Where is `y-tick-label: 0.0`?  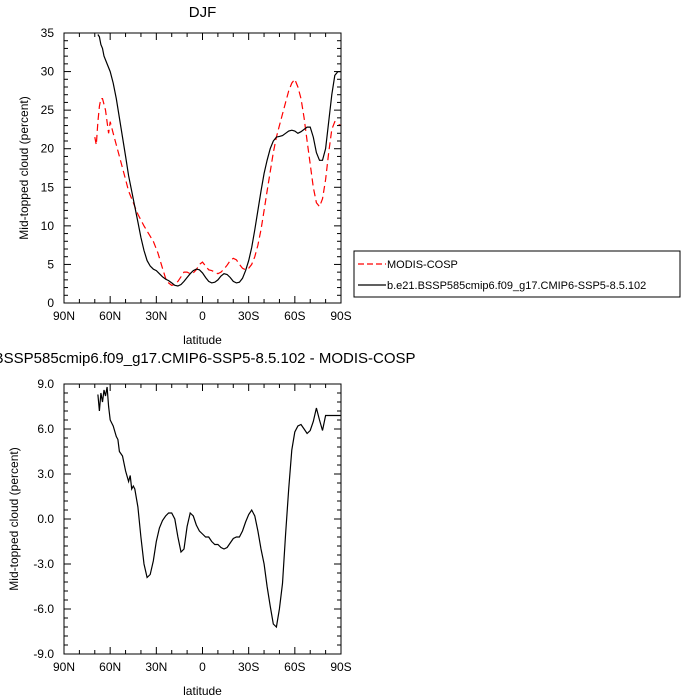 y-tick-label: 0.0 is located at coordinates (45, 519).